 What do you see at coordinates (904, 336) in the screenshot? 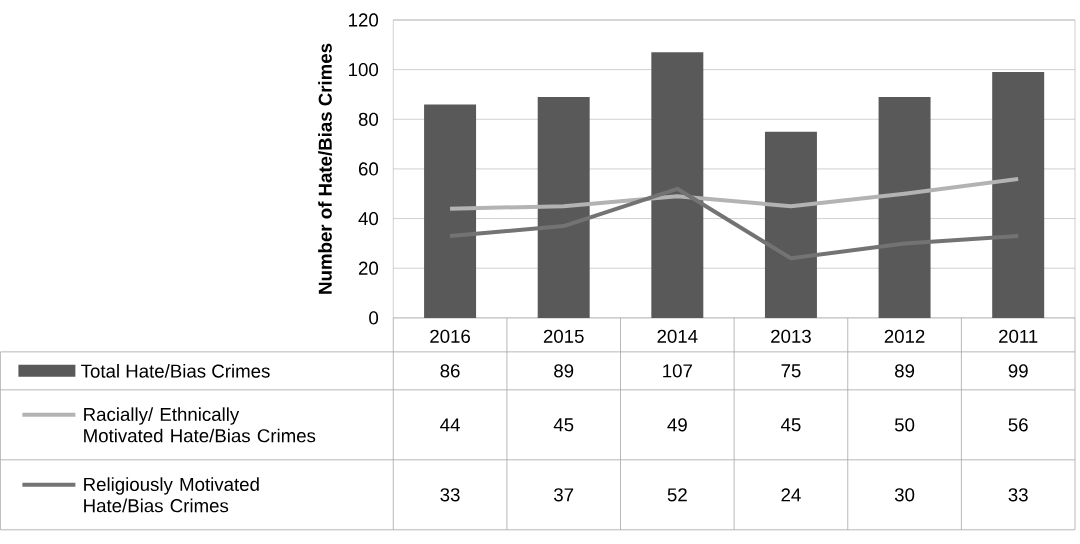
I see `x-tick-label: 2012` at bounding box center [904, 336].